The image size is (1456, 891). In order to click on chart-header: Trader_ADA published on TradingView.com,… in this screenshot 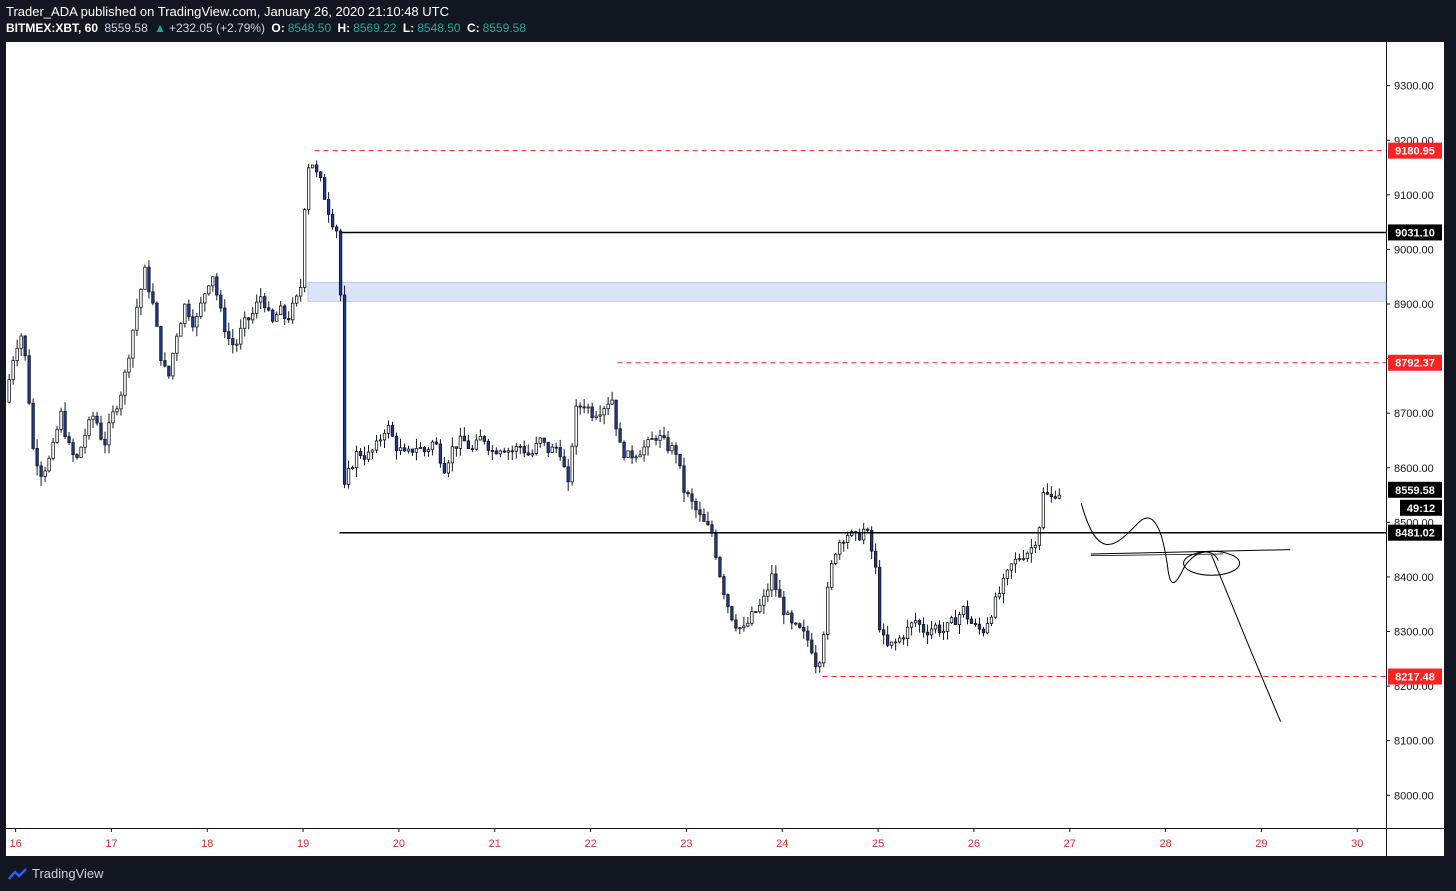, I will do `click(728, 21)`.